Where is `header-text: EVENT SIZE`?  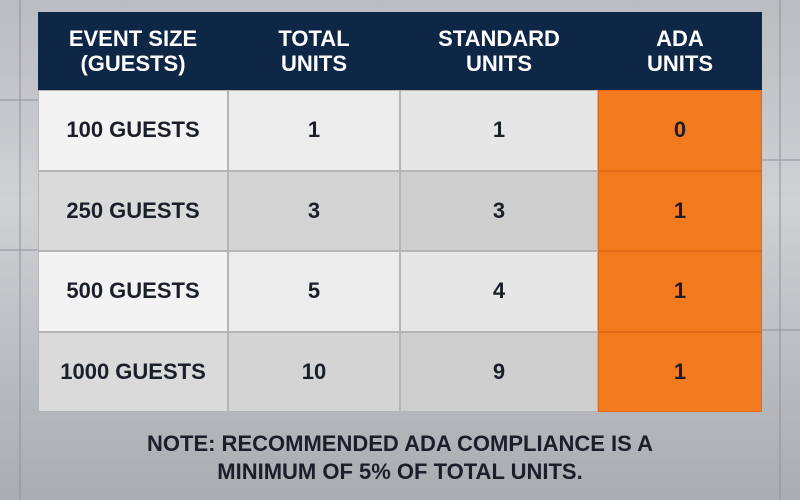
header-text: EVENT SIZE is located at coordinates (133, 38).